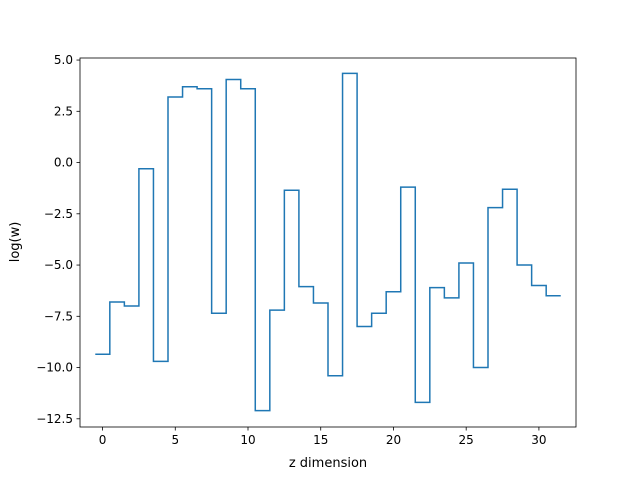 The image size is (640, 480). What do you see at coordinates (54, 419) in the screenshot?
I see `y-tick-label: −12.5` at bounding box center [54, 419].